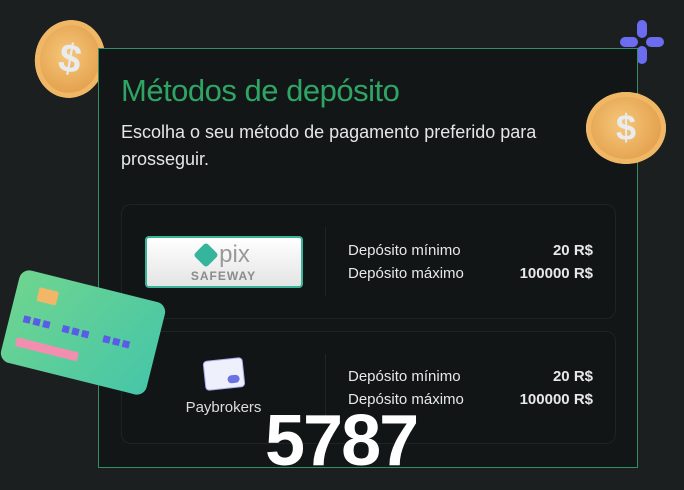  I want to click on watermark-number: 5787, so click(342, 441).